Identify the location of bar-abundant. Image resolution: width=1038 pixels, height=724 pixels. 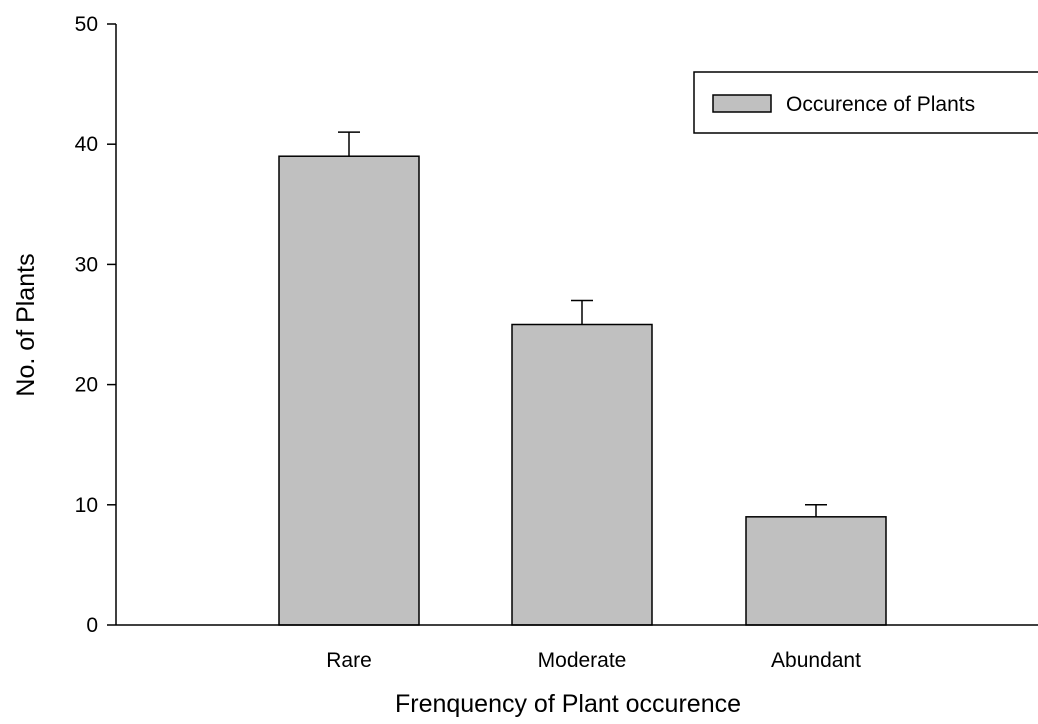
(816, 571).